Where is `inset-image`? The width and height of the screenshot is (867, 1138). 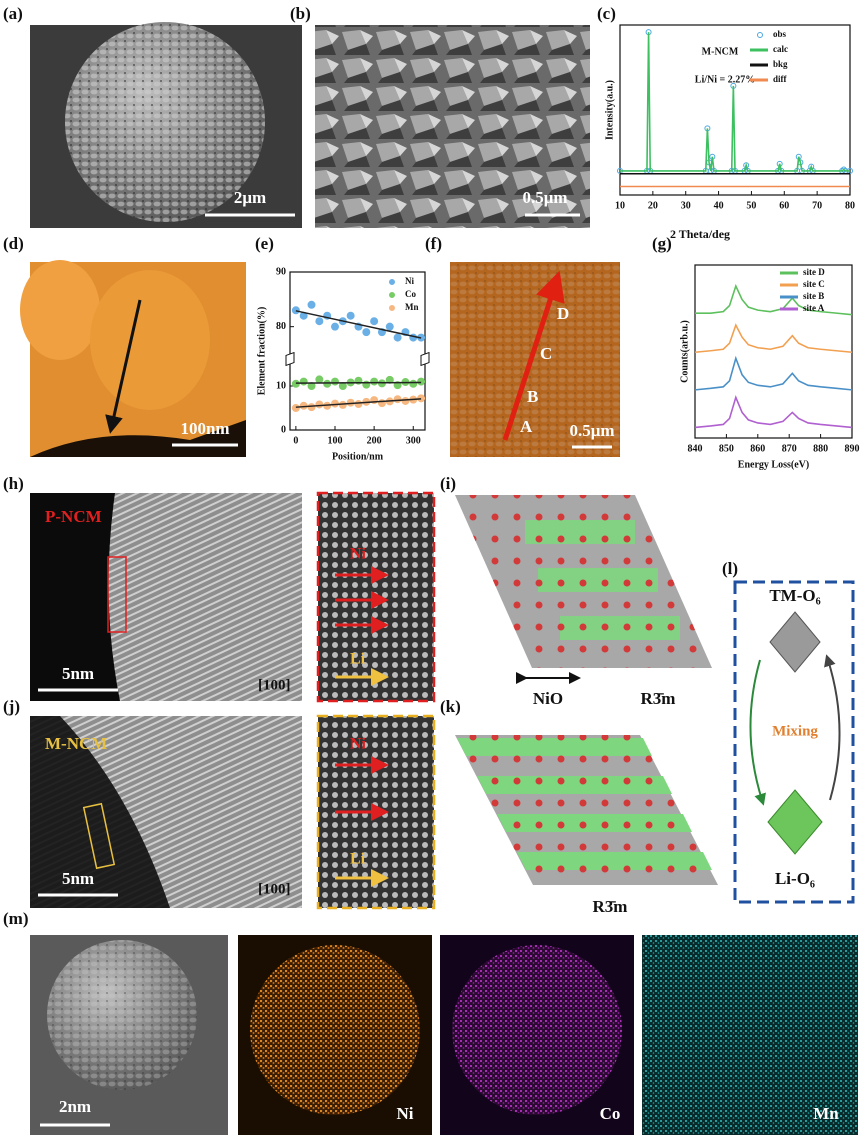
inset-image is located at coordinates (376, 597).